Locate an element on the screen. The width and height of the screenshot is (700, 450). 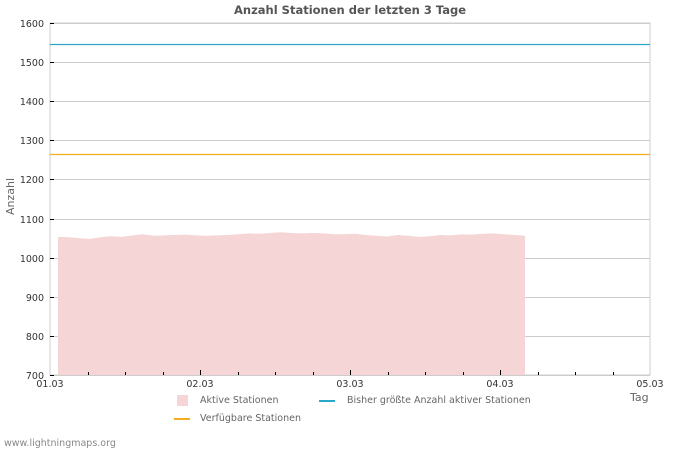
svg-text: 03.03 is located at coordinates (349, 384).